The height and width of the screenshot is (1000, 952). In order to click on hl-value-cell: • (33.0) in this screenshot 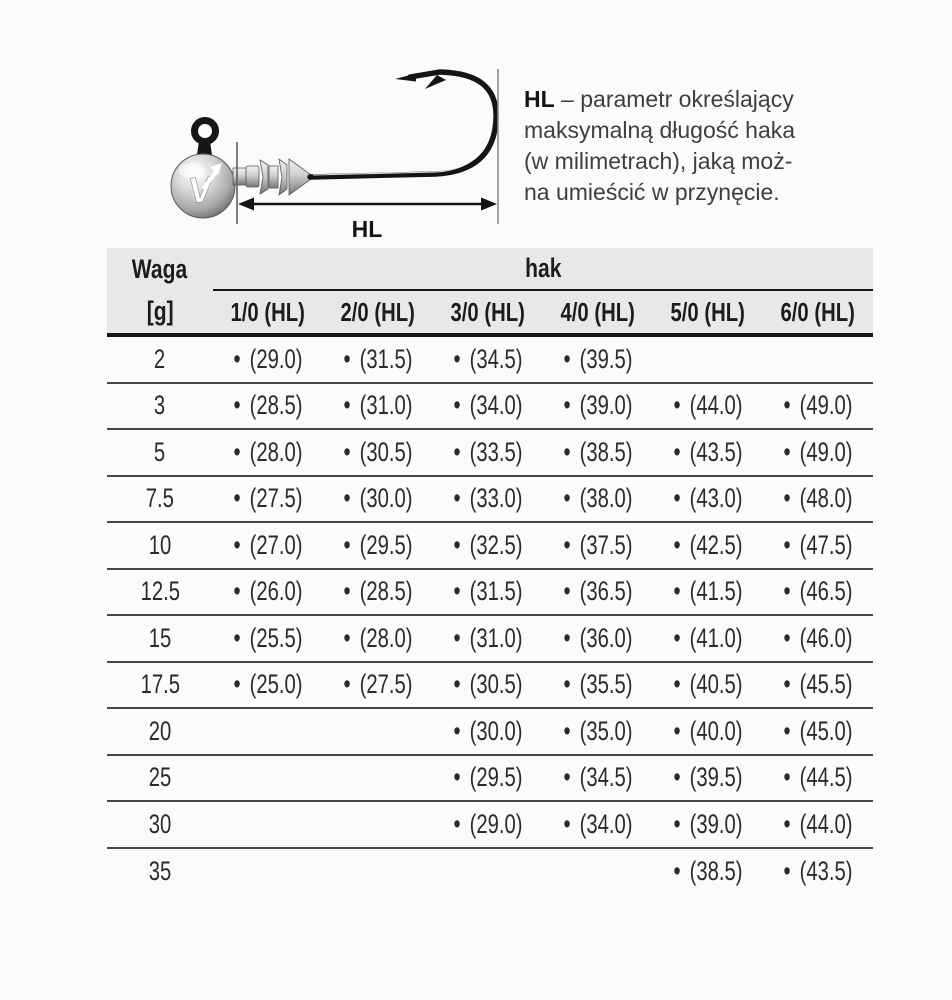, I will do `click(488, 498)`.